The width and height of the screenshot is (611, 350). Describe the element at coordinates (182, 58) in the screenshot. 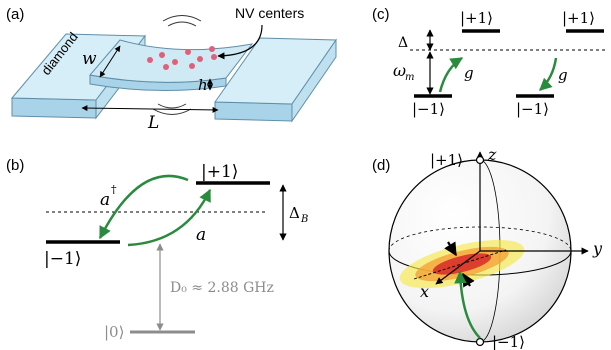

I see `nv-center-dots` at that location.